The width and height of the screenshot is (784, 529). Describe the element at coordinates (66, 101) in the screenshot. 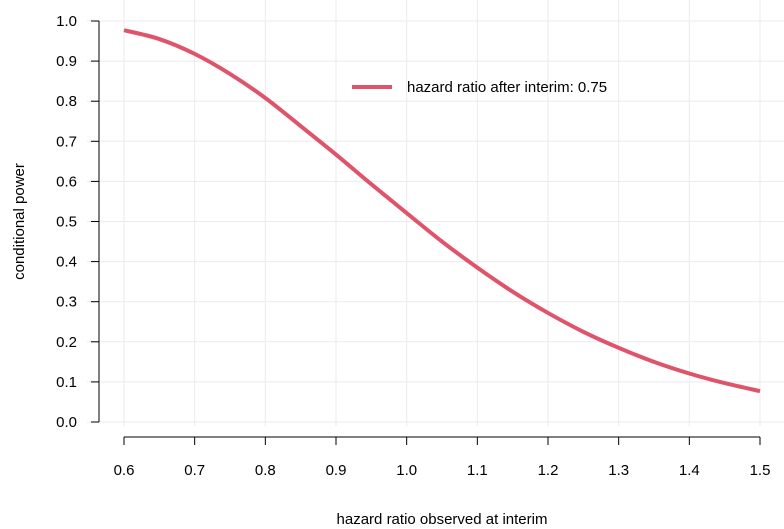

I see `y-tick-label: 0.8` at that location.